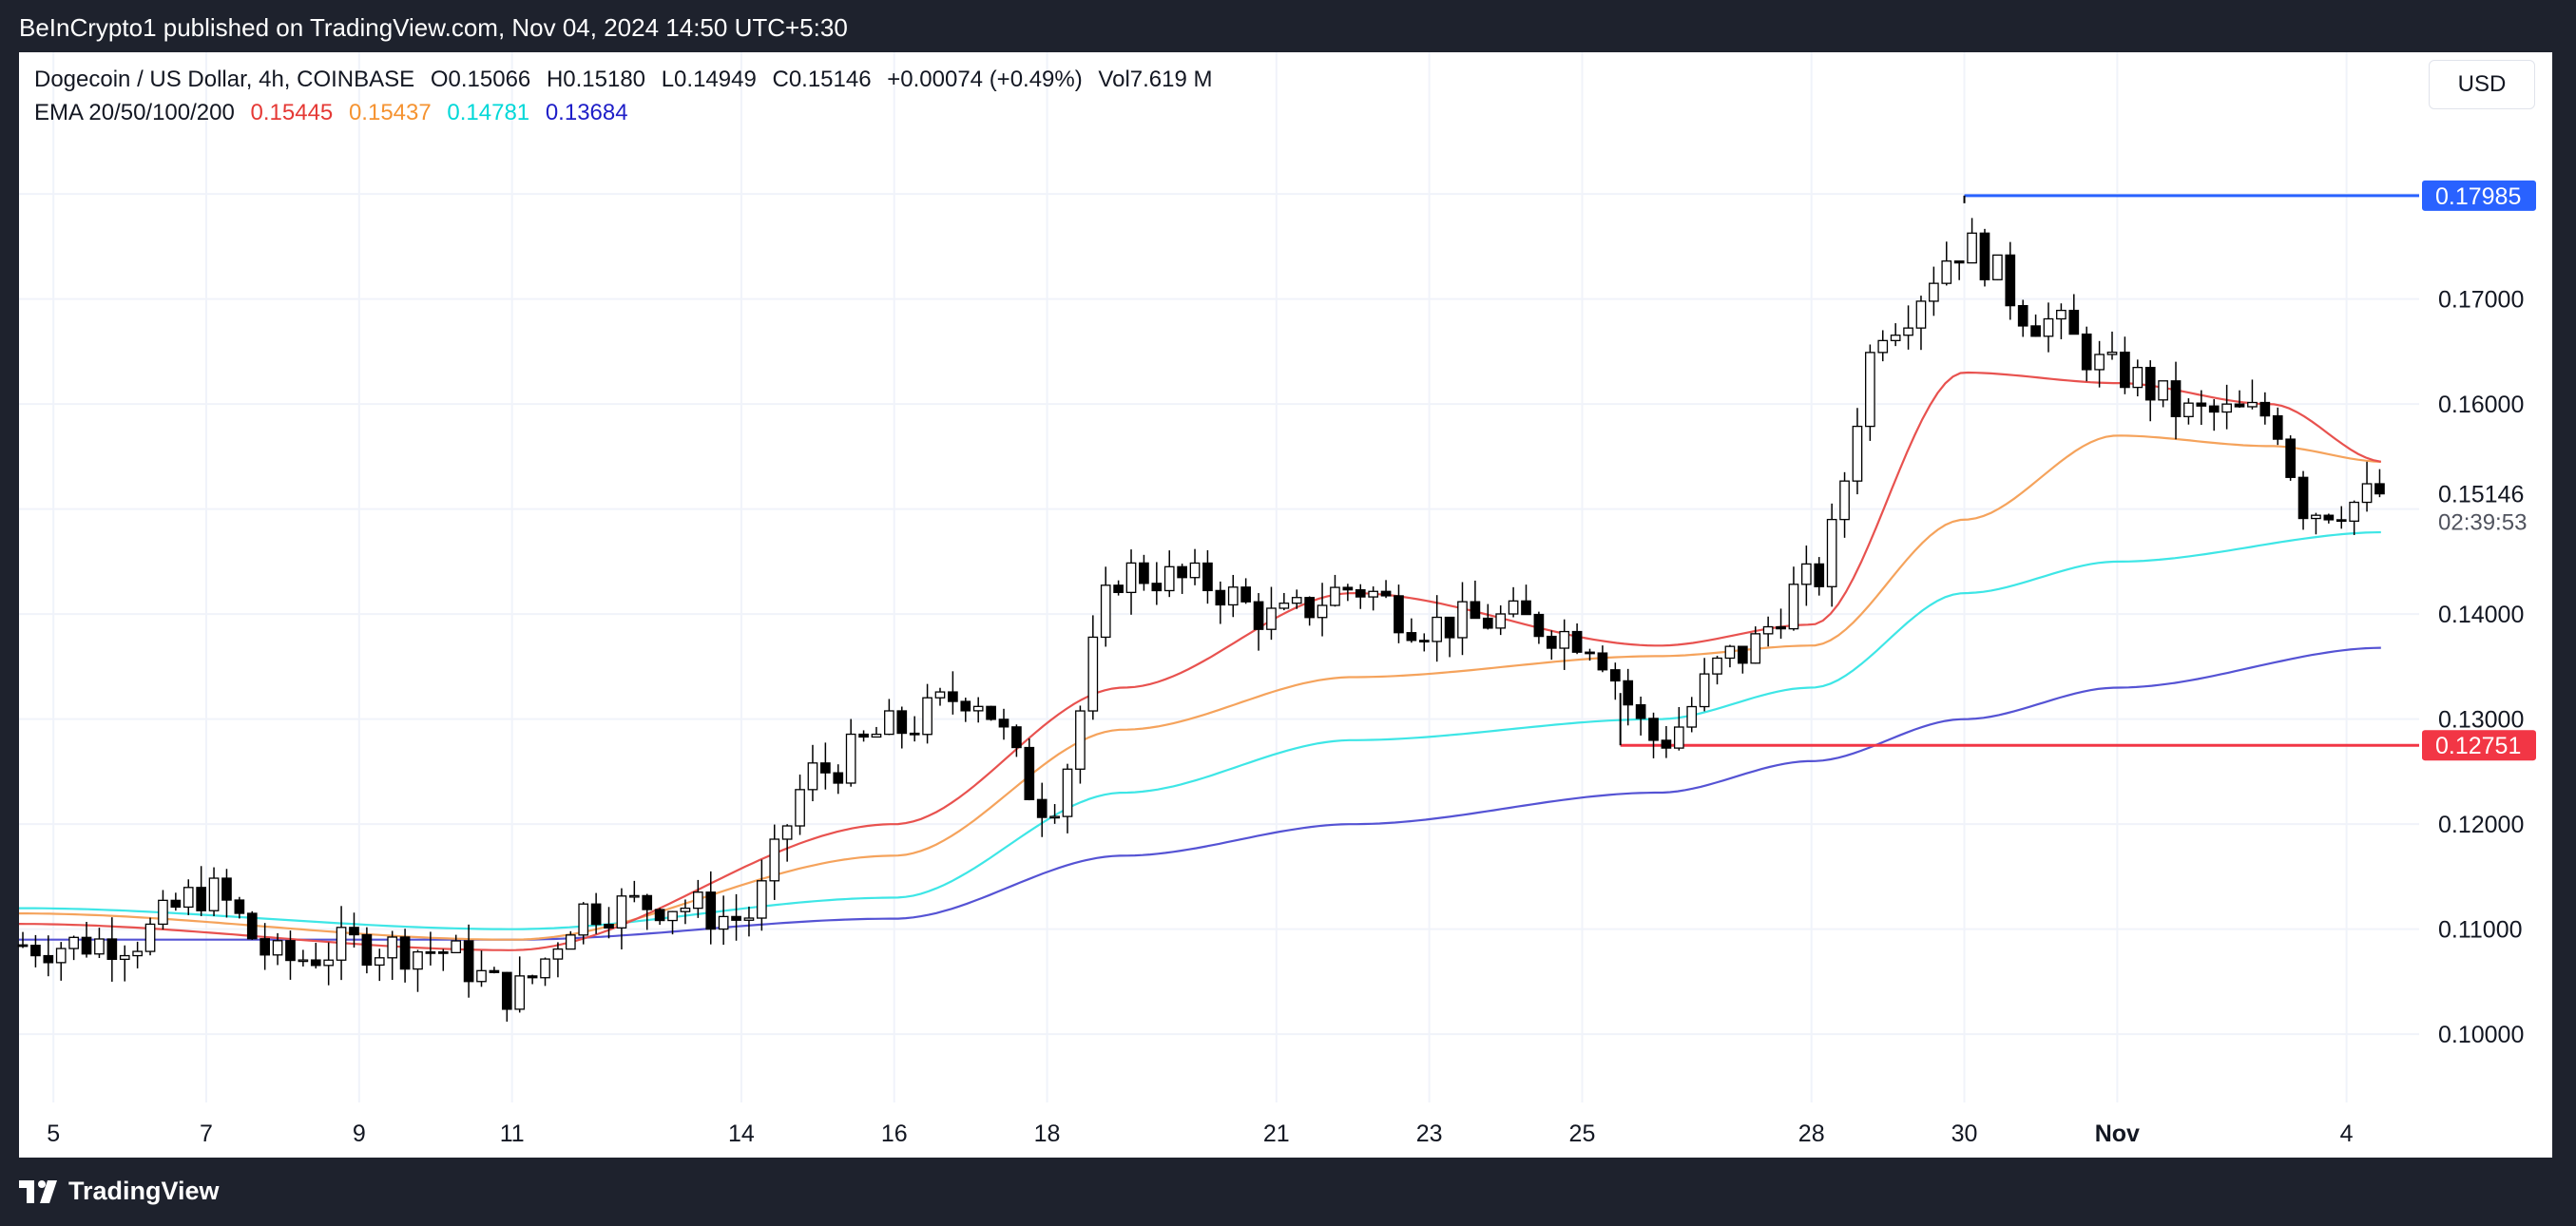  I want to click on ohlc-change: +0.00074 (+0.49%), so click(985, 79).